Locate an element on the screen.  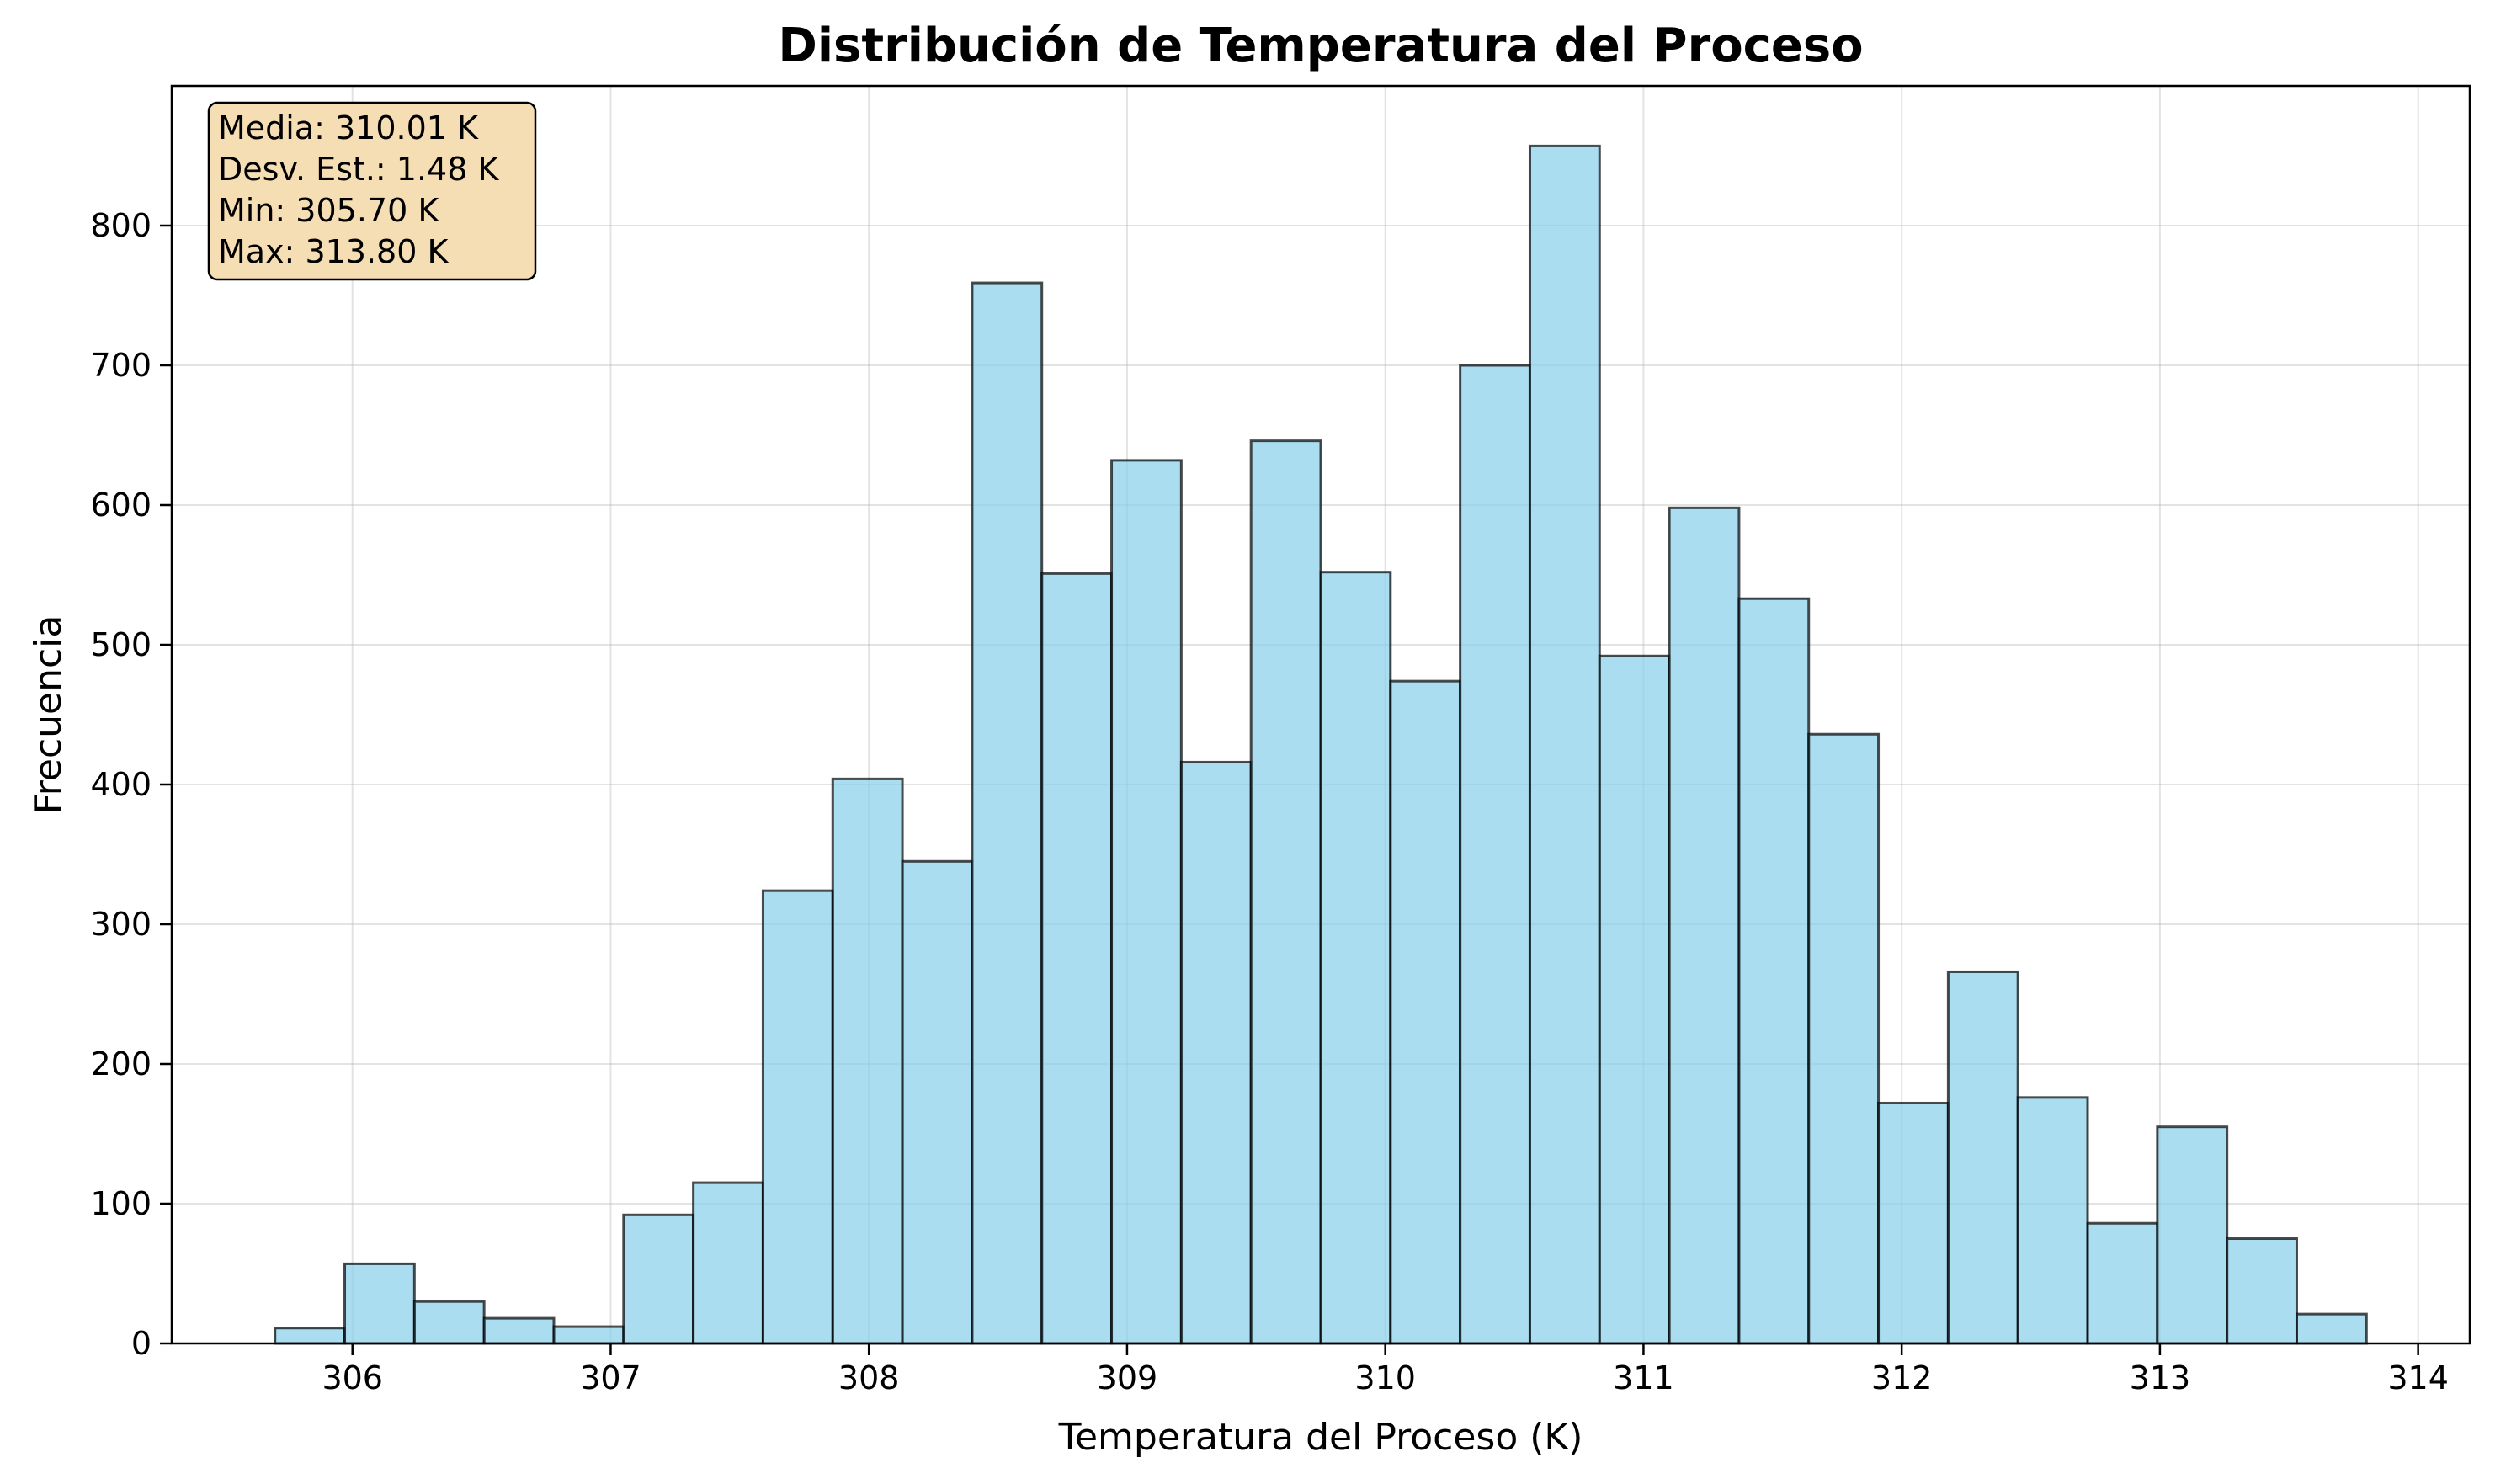
y-tick-label: 500 is located at coordinates (121, 644).